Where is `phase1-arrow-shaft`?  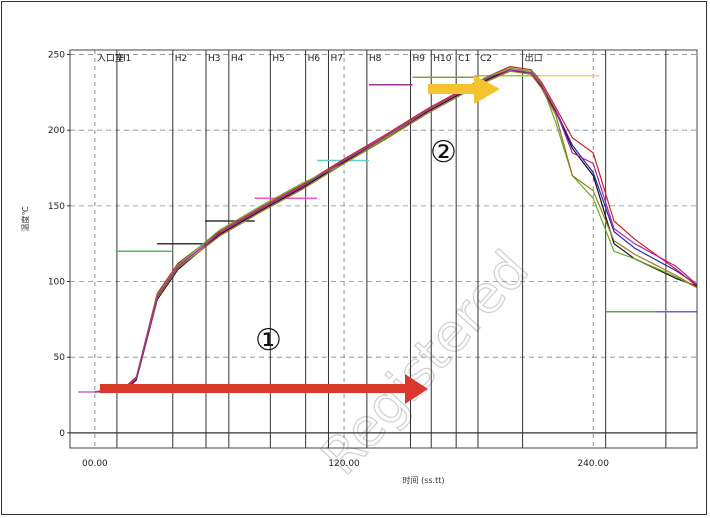 phase1-arrow-shaft is located at coordinates (254, 388).